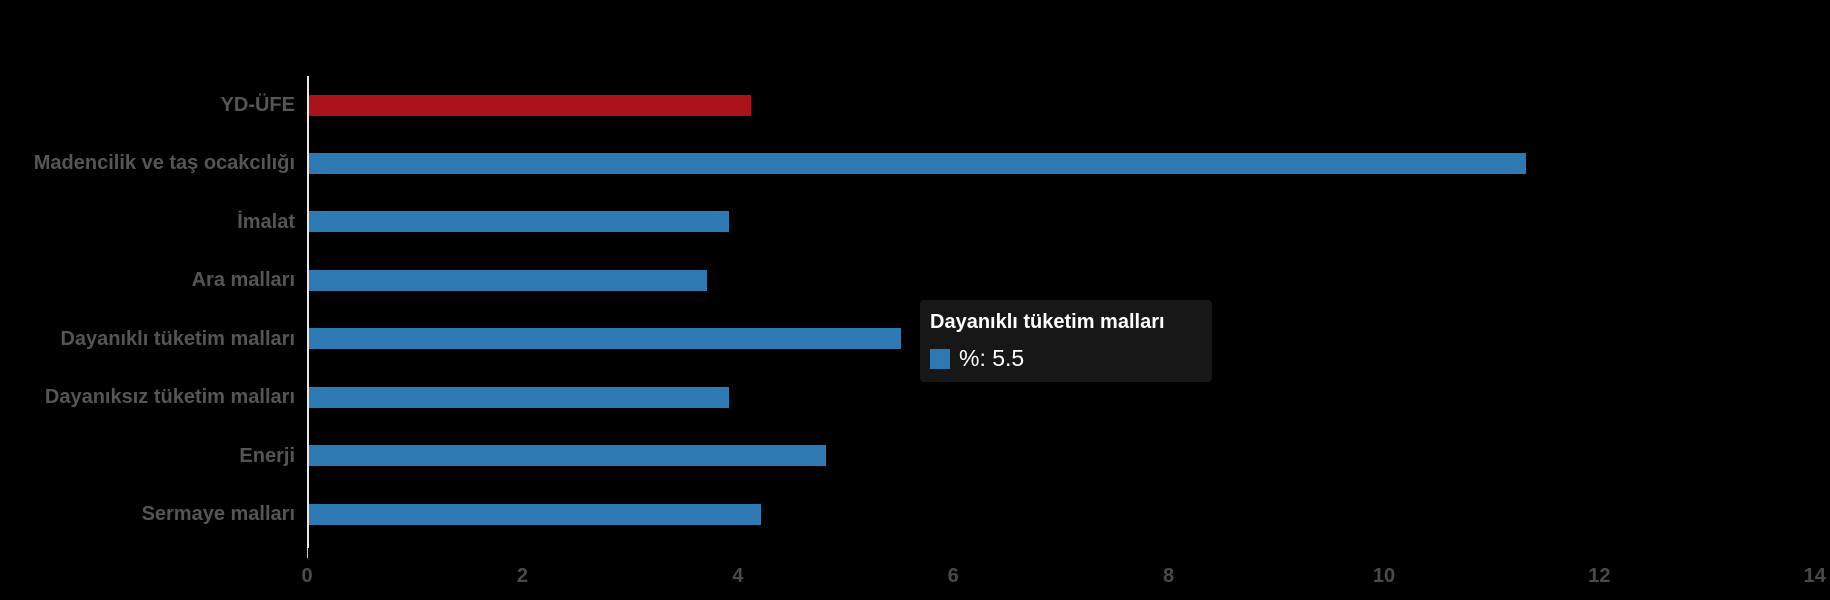 The image size is (1830, 600). Describe the element at coordinates (308, 312) in the screenshot. I see `y-axis-line` at that location.